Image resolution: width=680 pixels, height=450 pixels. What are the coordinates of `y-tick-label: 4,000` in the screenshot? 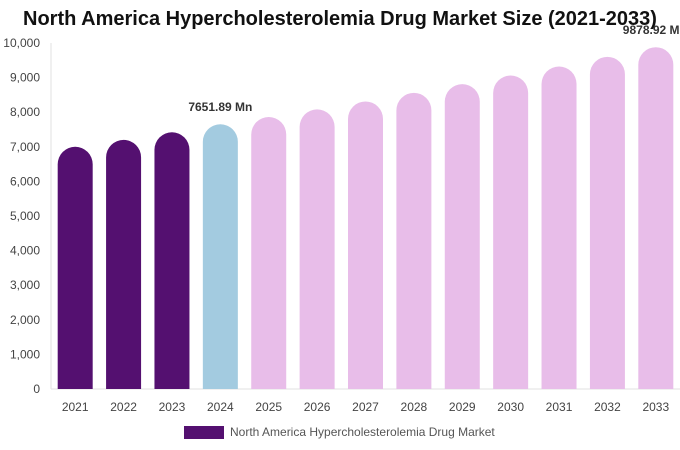 It's located at (25, 251).